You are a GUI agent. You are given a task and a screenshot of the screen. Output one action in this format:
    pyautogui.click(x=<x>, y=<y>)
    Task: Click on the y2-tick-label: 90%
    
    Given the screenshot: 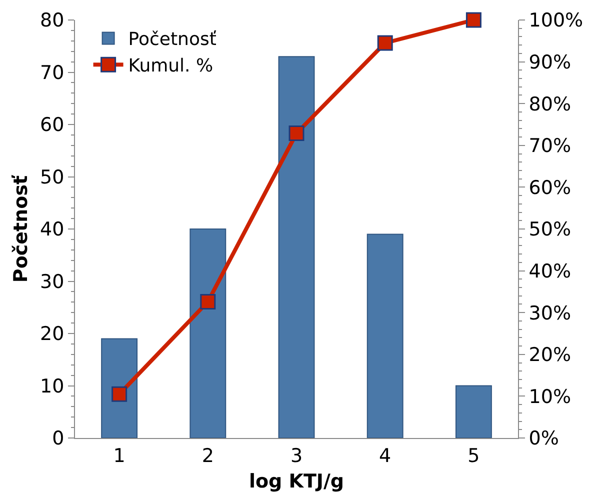 What is the action you would take?
    pyautogui.click(x=550, y=62)
    